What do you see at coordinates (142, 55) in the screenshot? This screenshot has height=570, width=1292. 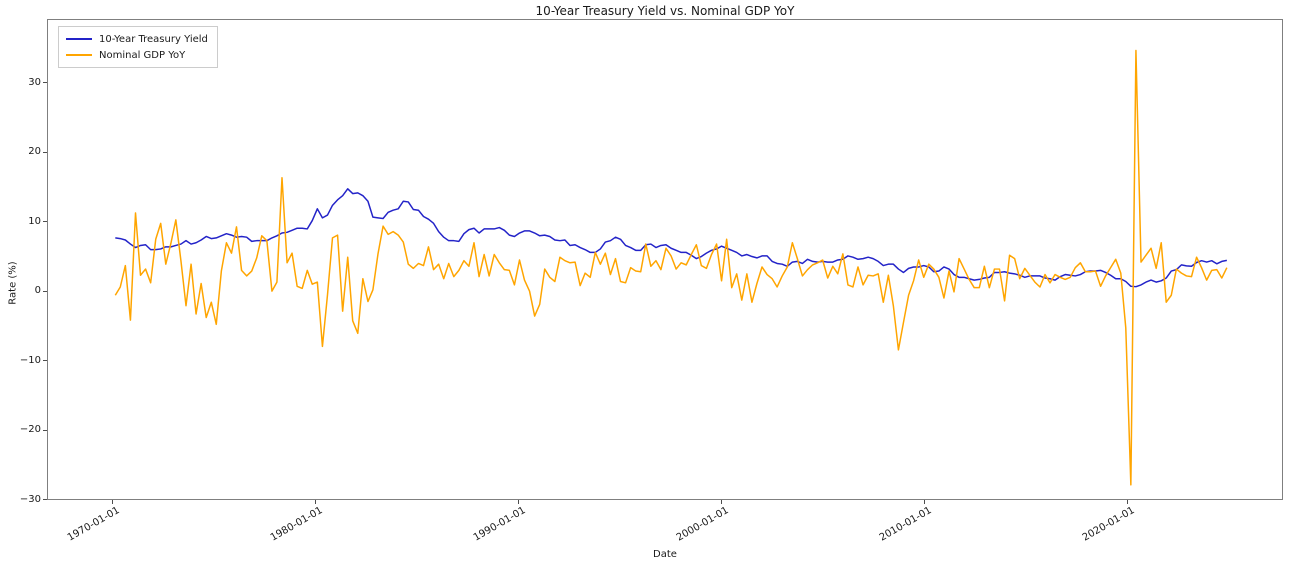 I see `legend-label-nominal-gdp: Nominal GDP YoY` at bounding box center [142, 55].